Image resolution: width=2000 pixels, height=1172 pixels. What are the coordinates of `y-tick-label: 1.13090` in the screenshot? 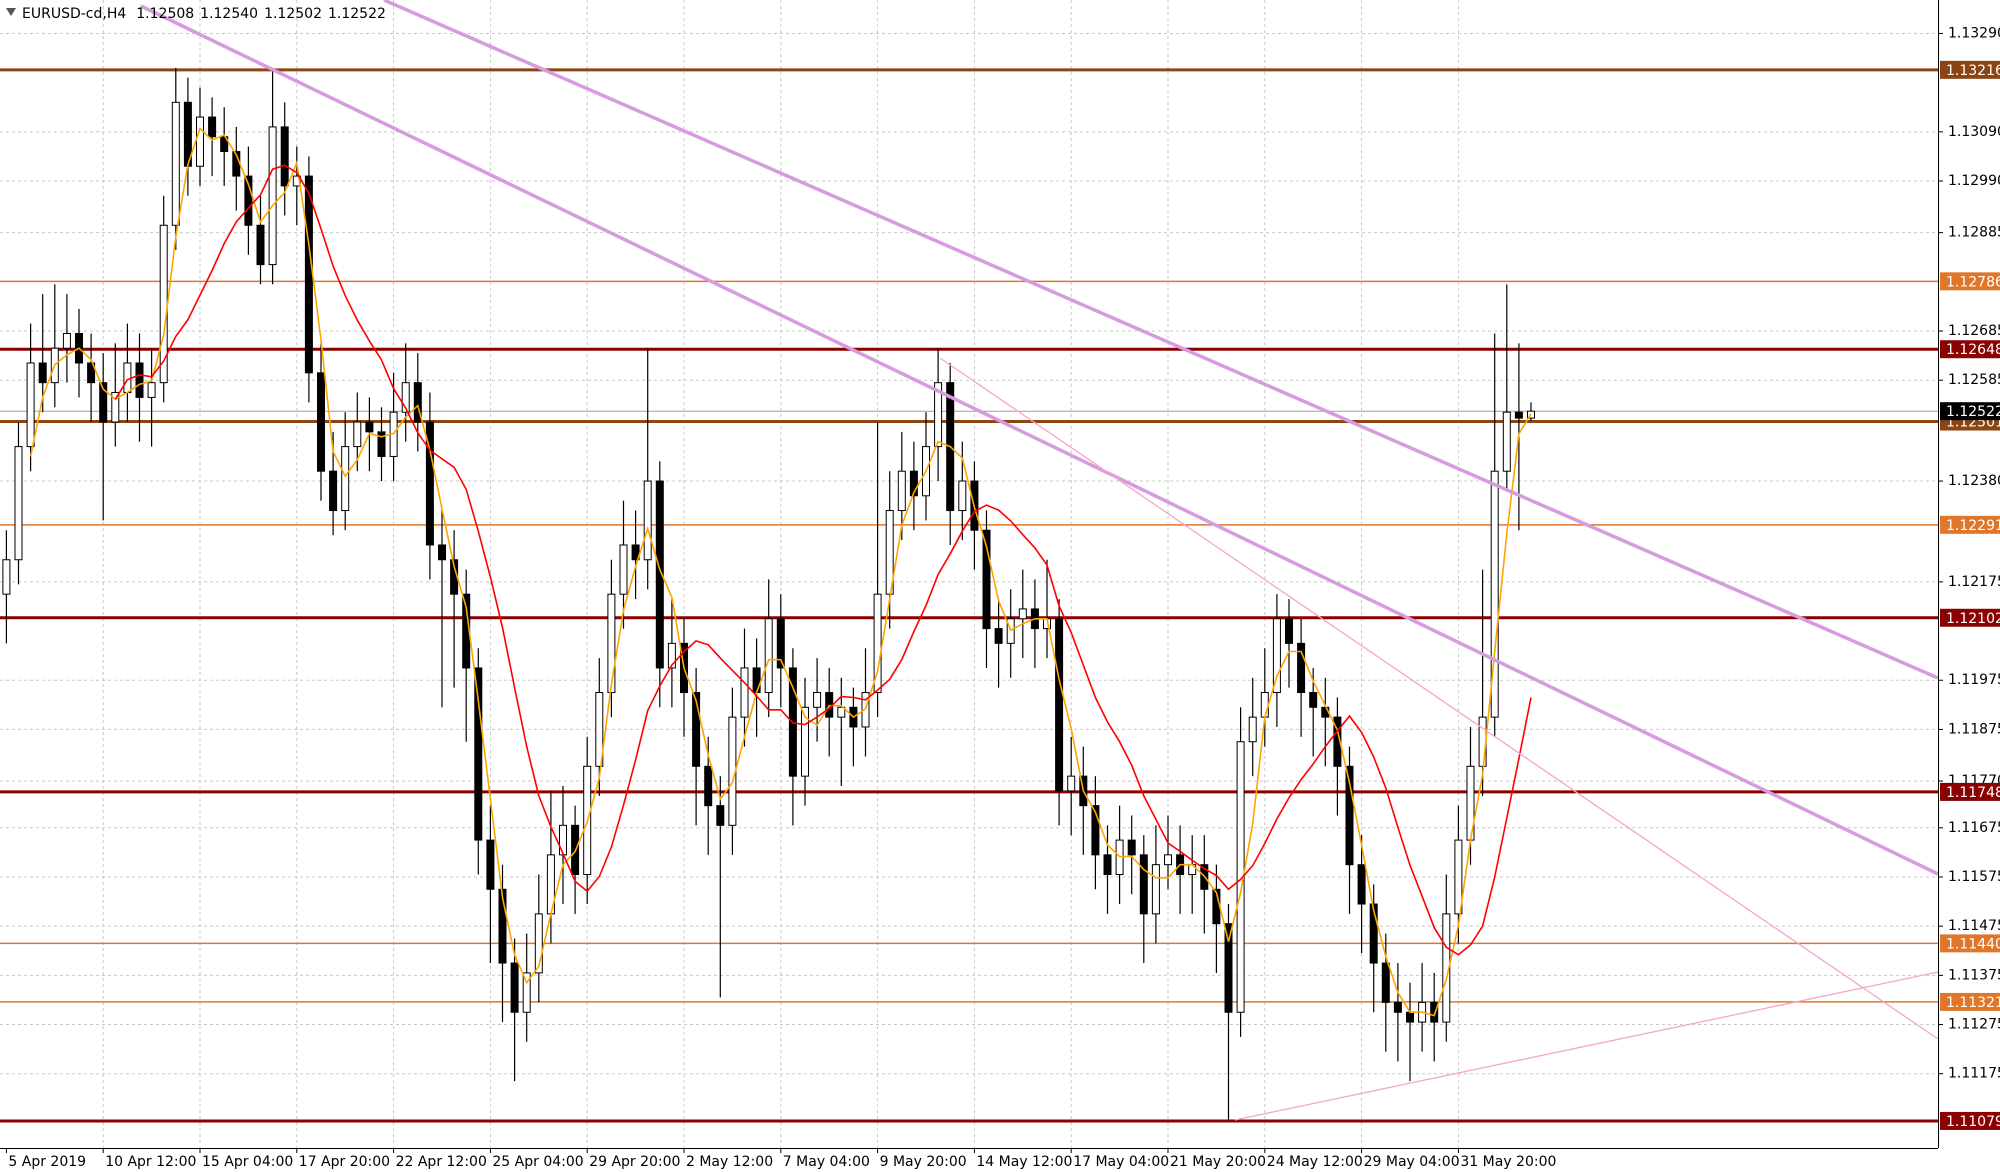 It's located at (1974, 132).